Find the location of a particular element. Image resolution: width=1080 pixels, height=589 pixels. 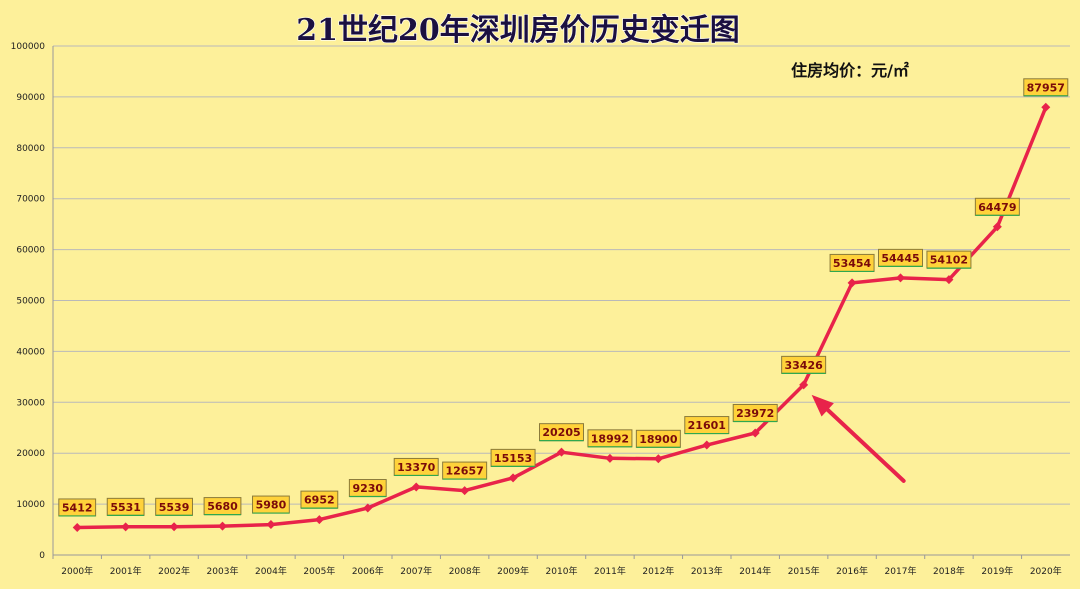

y-tick-label: 100000 is located at coordinates (28, 47).